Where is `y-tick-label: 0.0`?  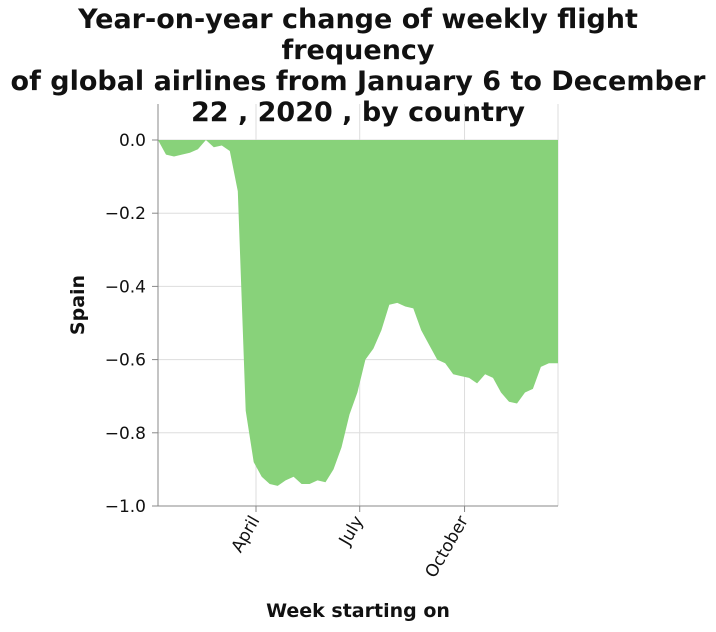 y-tick-label: 0.0 is located at coordinates (132, 141).